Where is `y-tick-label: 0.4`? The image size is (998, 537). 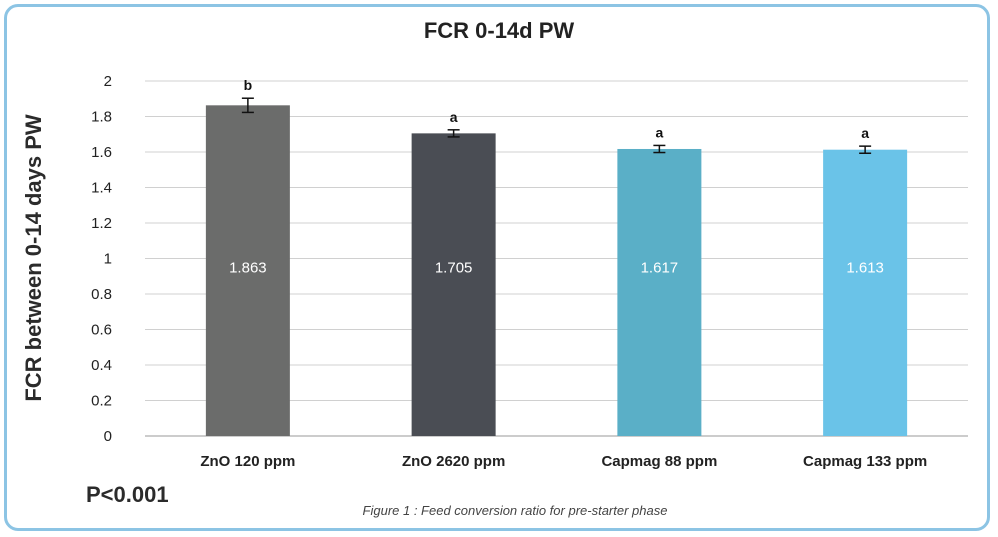
y-tick-label: 0.4 is located at coordinates (101, 365).